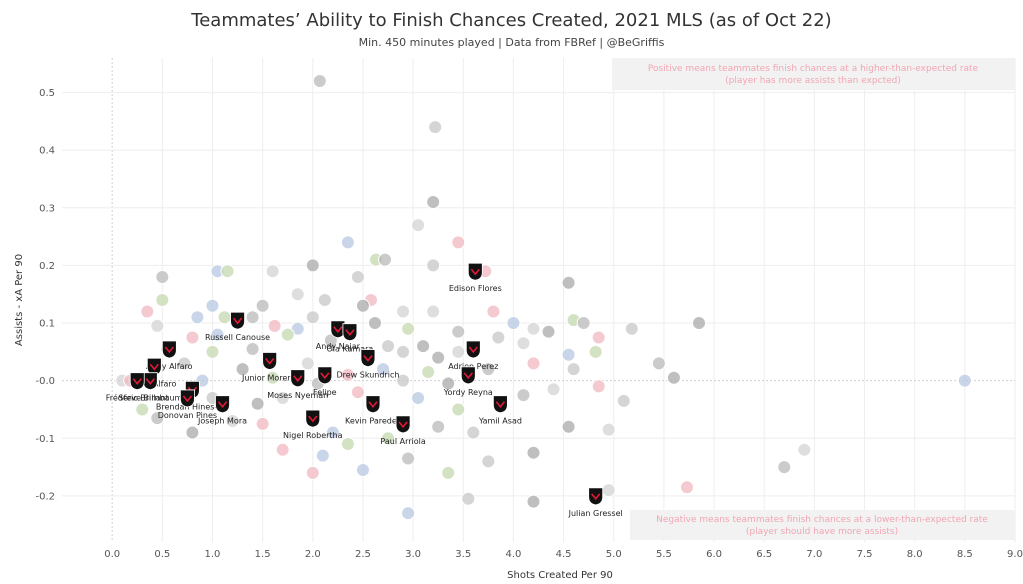 This screenshot has height=584, width=1023. What do you see at coordinates (45, 381) in the screenshot?
I see `y-tick-label: -0.0` at bounding box center [45, 381].